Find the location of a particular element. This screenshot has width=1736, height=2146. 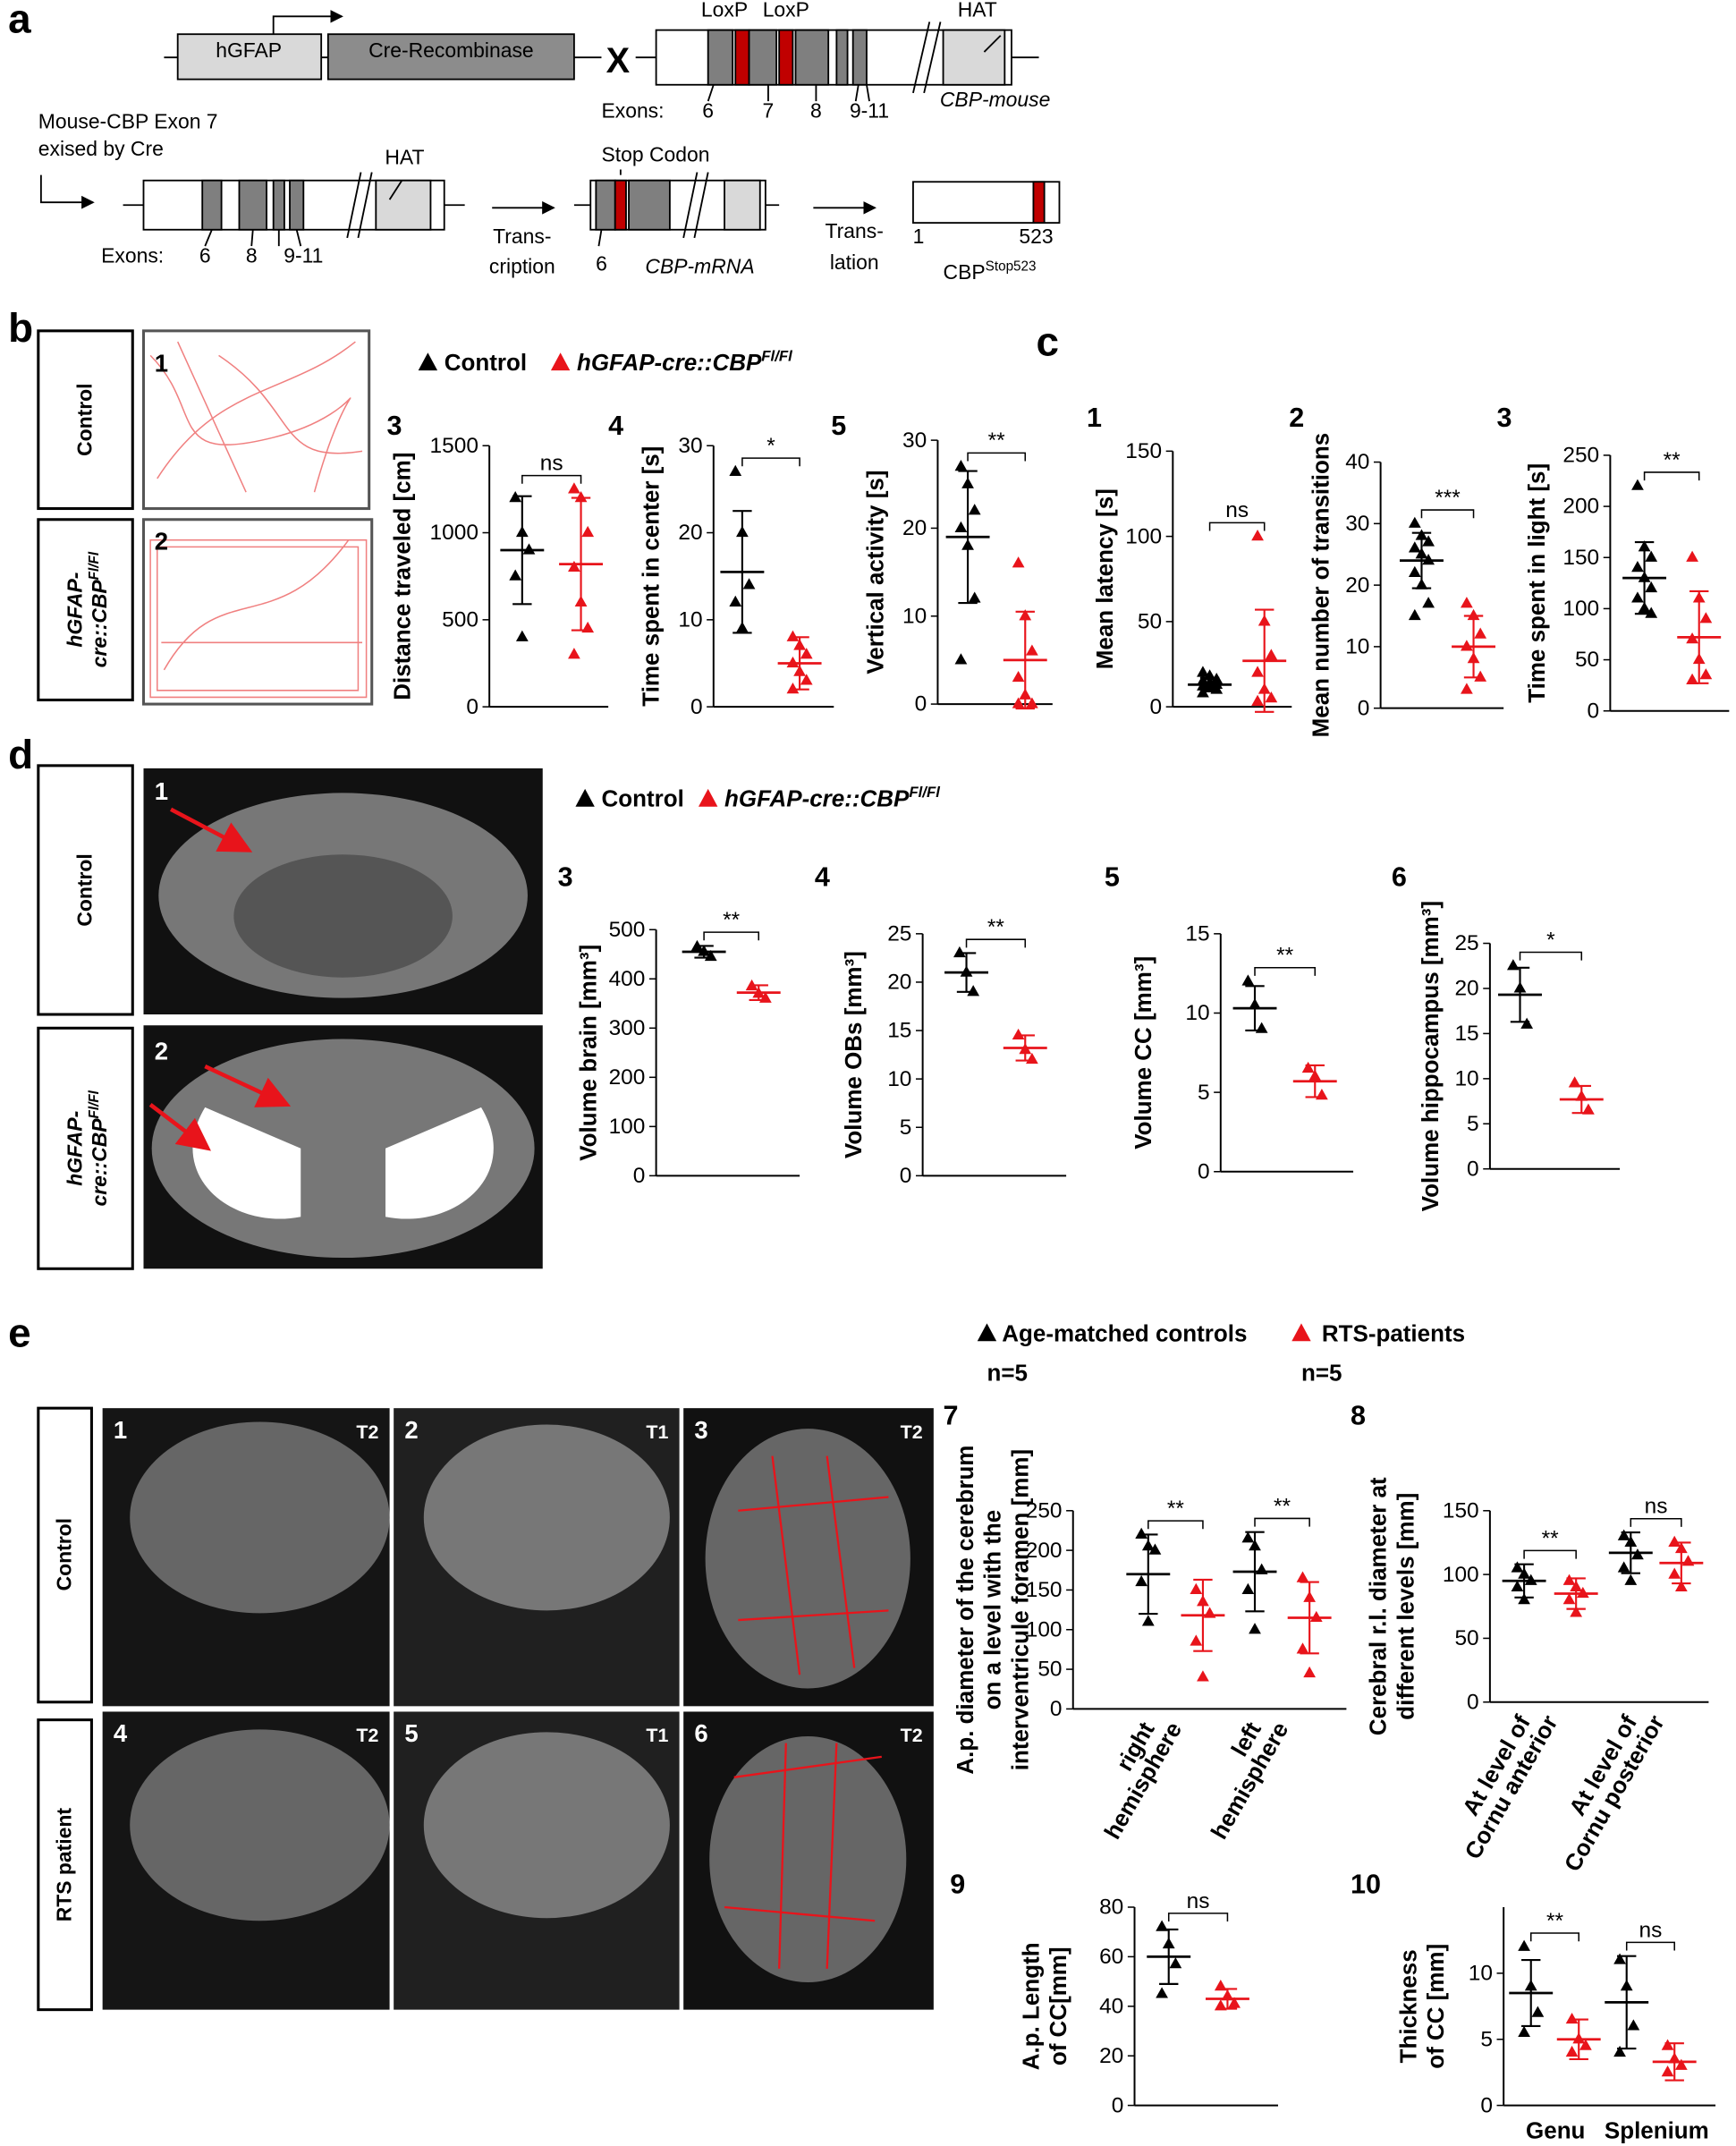

y-axis-label: Volume brain [mm³] is located at coordinates (587, 1053).